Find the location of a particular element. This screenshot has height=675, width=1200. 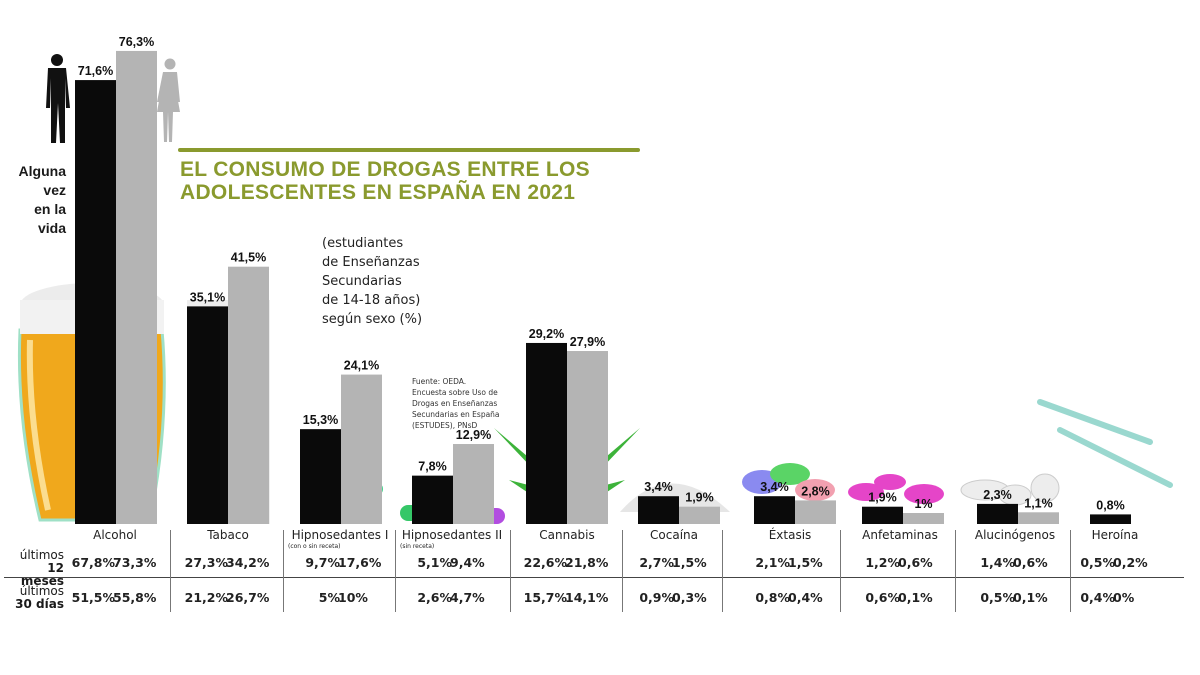

row-label-30-dias: últimos 30 días is located at coordinates (36, 598).